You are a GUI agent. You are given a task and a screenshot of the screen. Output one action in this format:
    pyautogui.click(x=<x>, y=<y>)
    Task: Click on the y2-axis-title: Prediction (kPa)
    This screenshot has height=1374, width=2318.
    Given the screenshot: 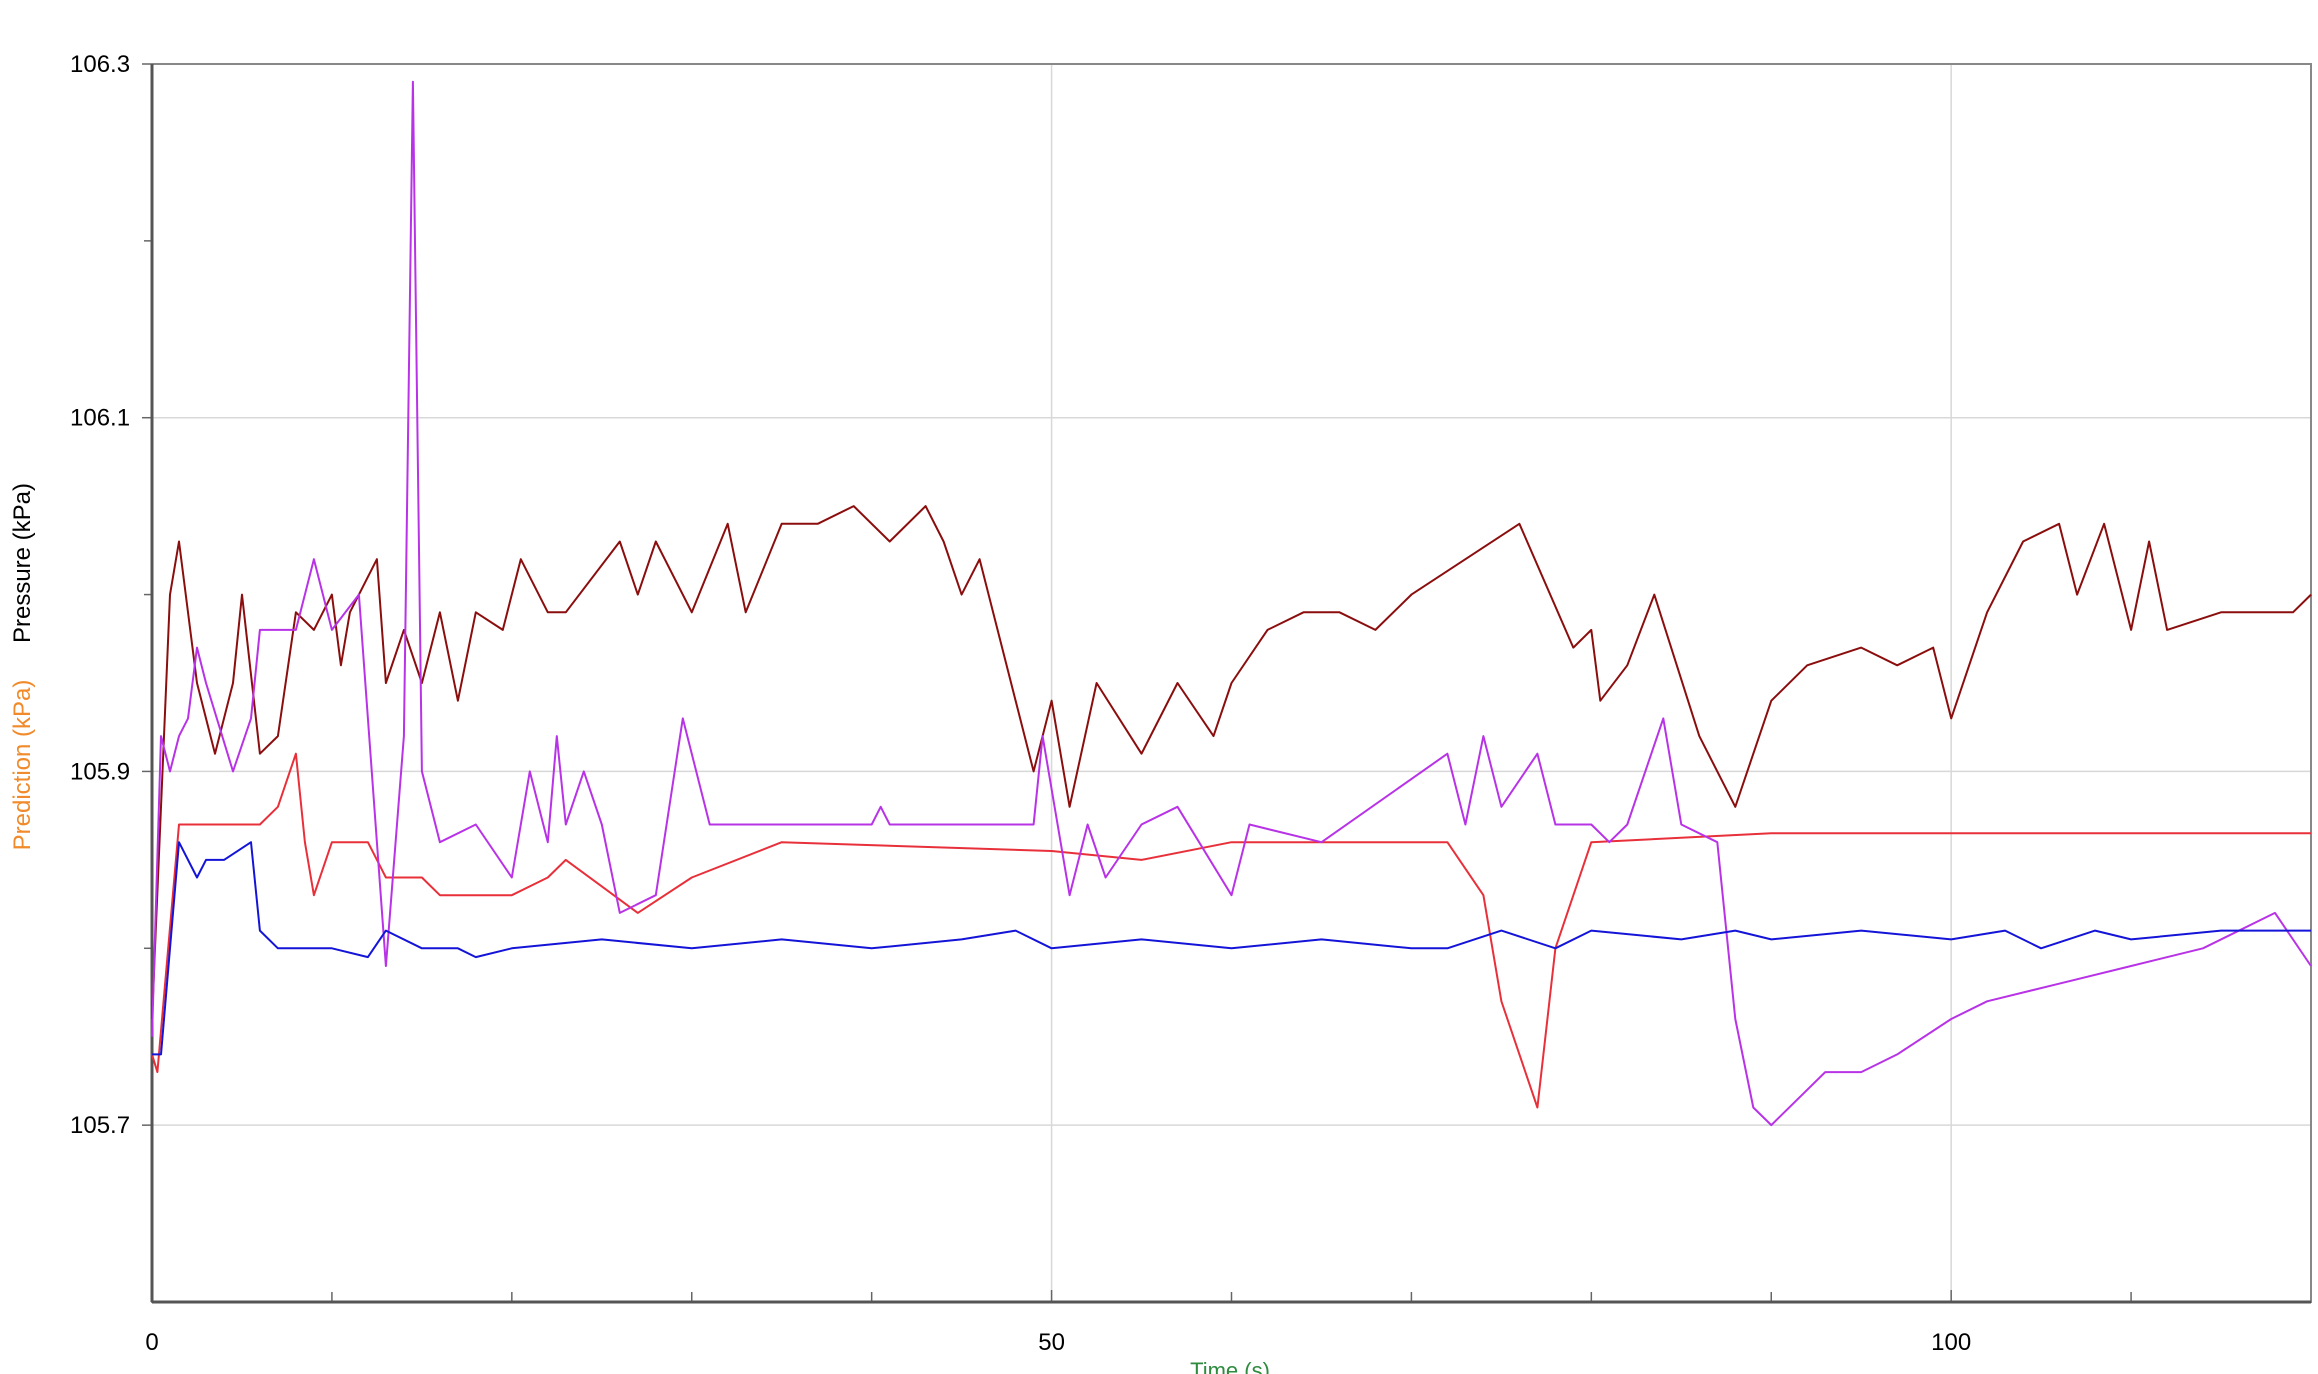 What is the action you would take?
    pyautogui.click(x=22, y=765)
    